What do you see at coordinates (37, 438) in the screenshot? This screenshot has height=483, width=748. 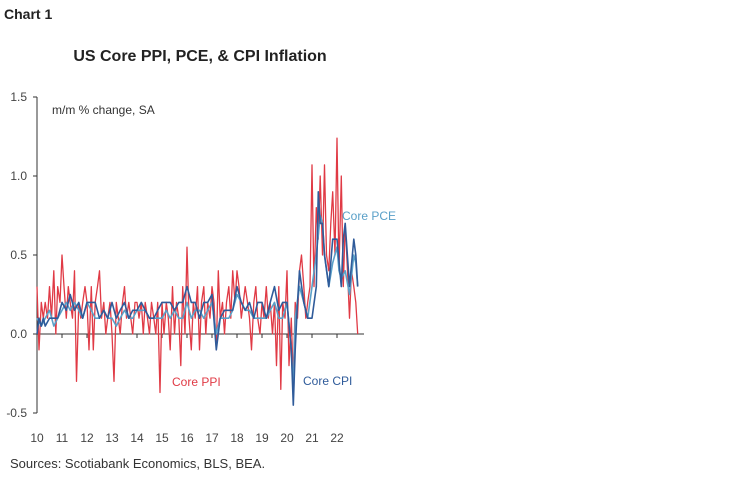 I see `x-tick-label: 10` at bounding box center [37, 438].